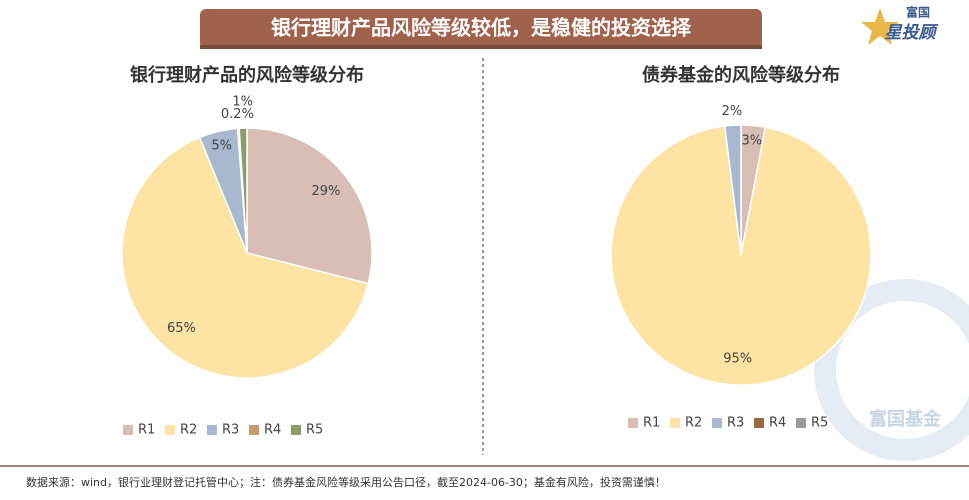 This screenshot has height=500, width=969. Describe the element at coordinates (481, 47) in the screenshot. I see `banner-shadow` at that location.